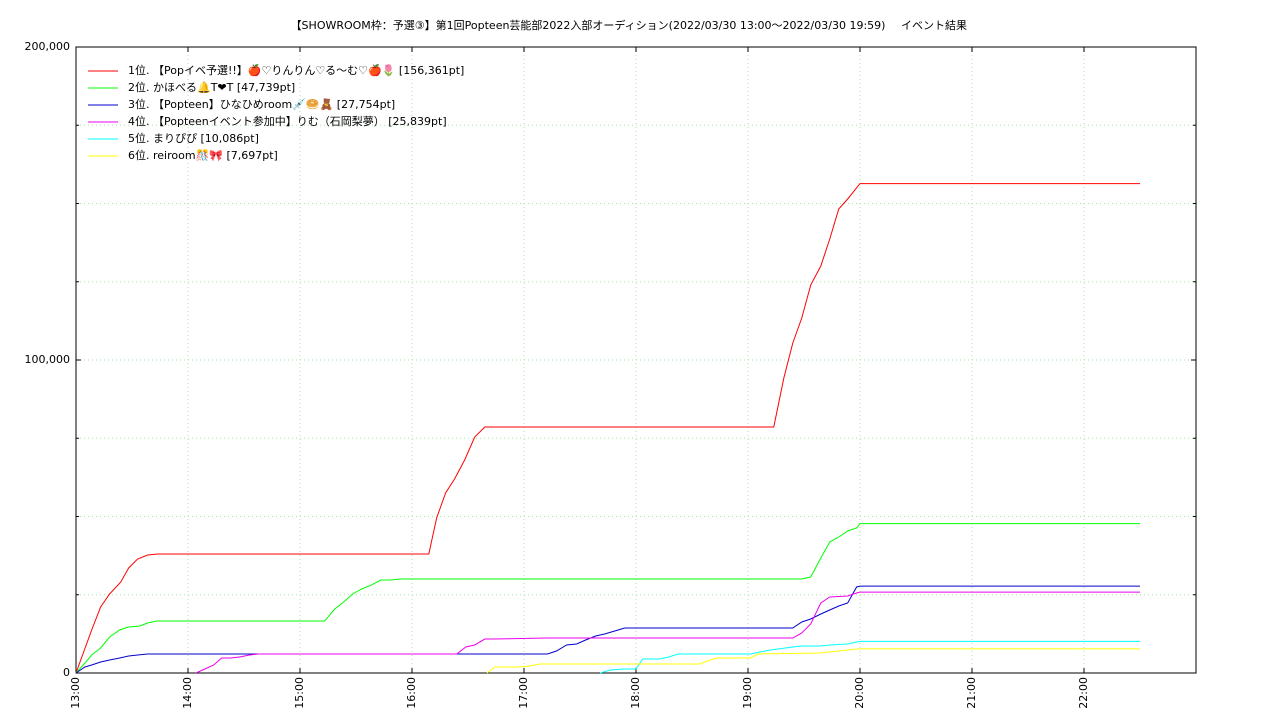 The width and height of the screenshot is (1280, 720). Describe the element at coordinates (75, 693) in the screenshot. I see `x-tick-label: 13:00` at that location.